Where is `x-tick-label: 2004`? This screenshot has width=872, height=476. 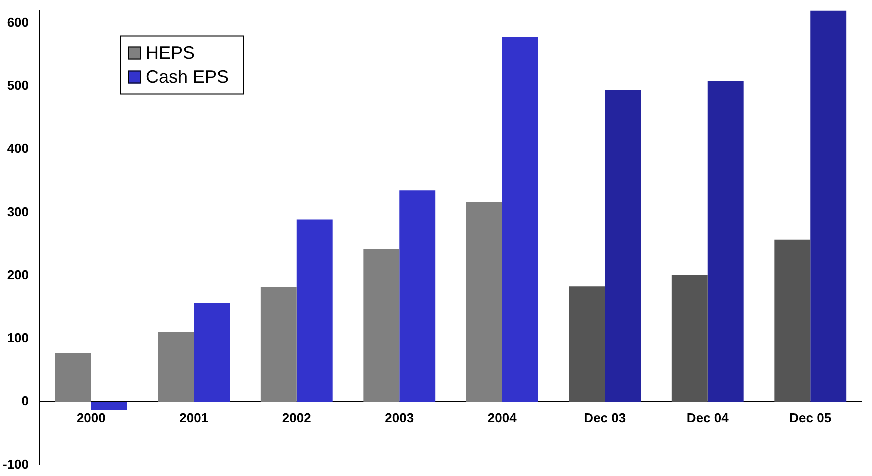
x-tick-label: 2004 is located at coordinates (503, 418).